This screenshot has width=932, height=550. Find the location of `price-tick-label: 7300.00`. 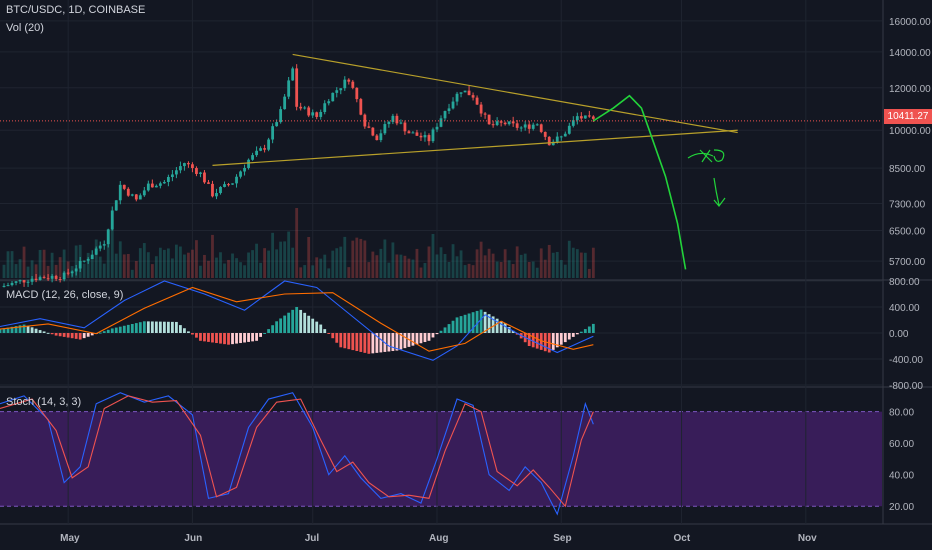

price-tick-label: 7300.00 is located at coordinates (907, 204).